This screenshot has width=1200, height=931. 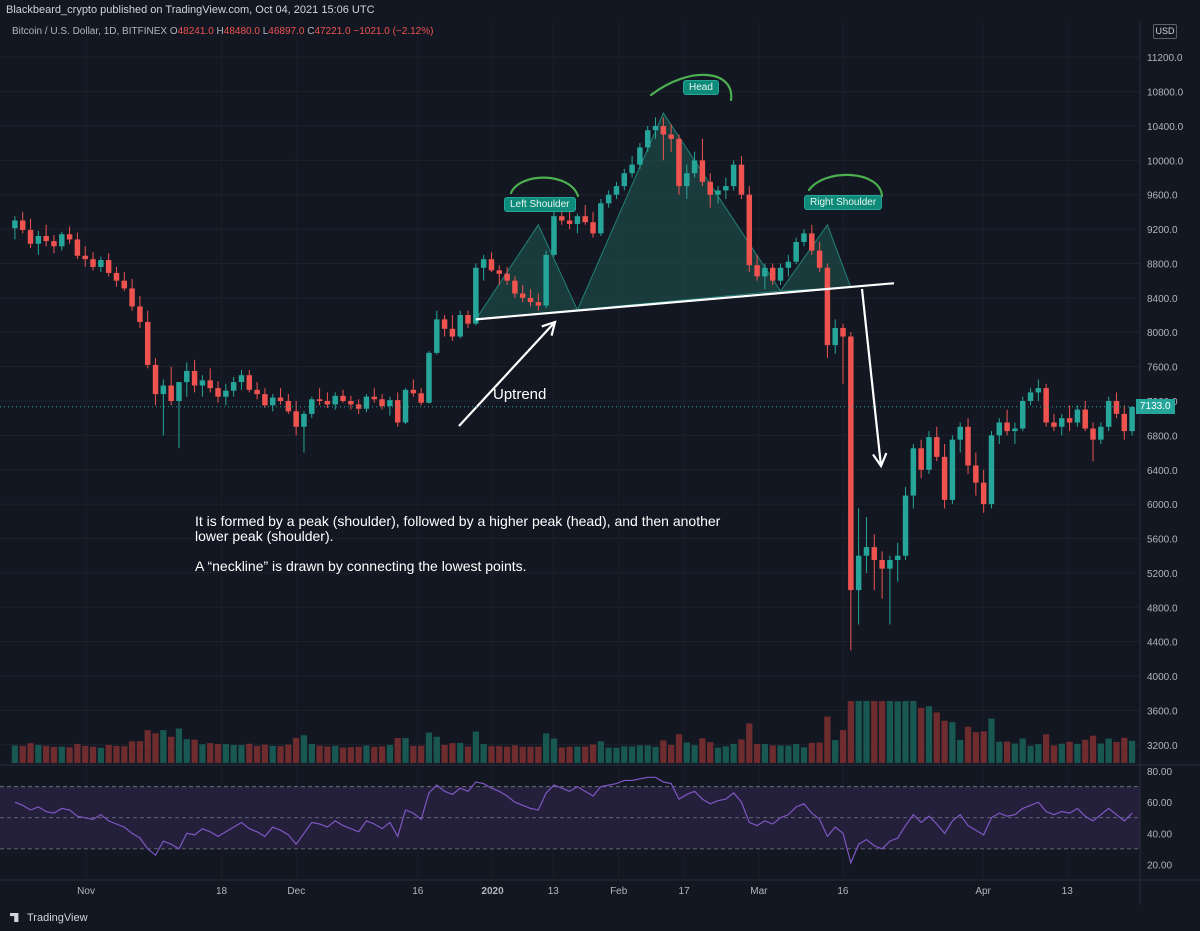 What do you see at coordinates (49, 918) in the screenshot?
I see `tradingview-logo: TradingView` at bounding box center [49, 918].